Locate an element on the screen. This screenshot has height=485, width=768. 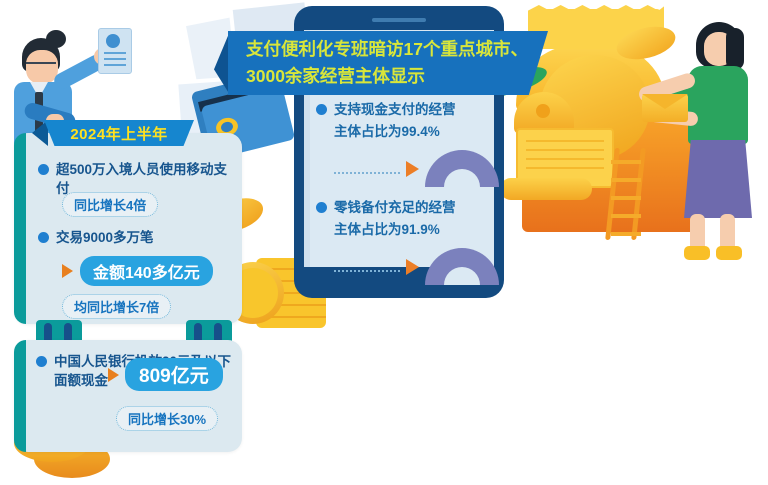
left-item-1-tag-wrap: 同比增长4倍 is located at coordinates (110, 204).